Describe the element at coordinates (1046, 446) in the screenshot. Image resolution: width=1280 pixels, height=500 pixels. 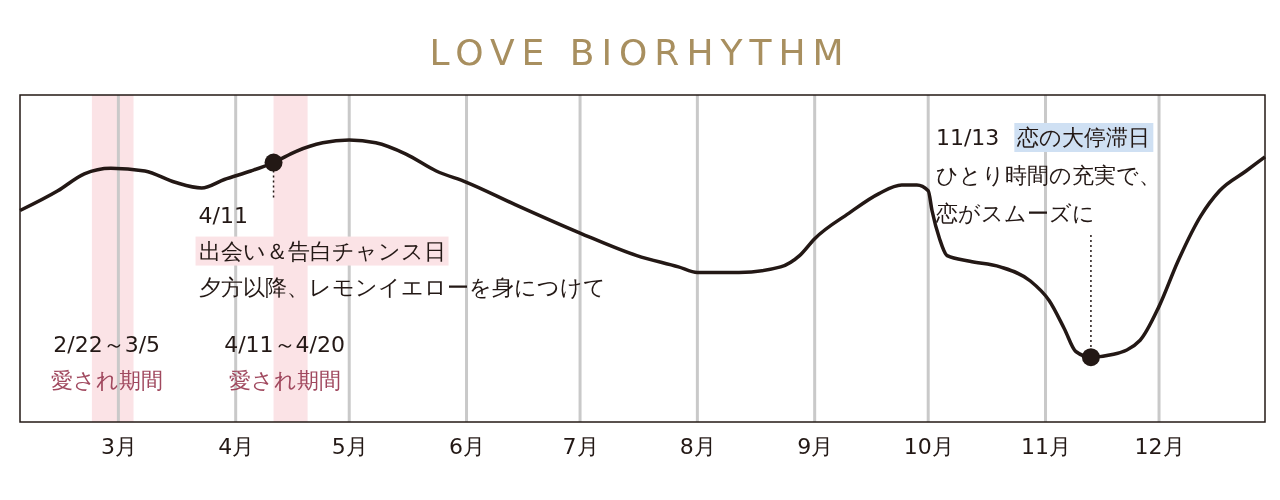
I see `x-tick-label: 11月` at that location.